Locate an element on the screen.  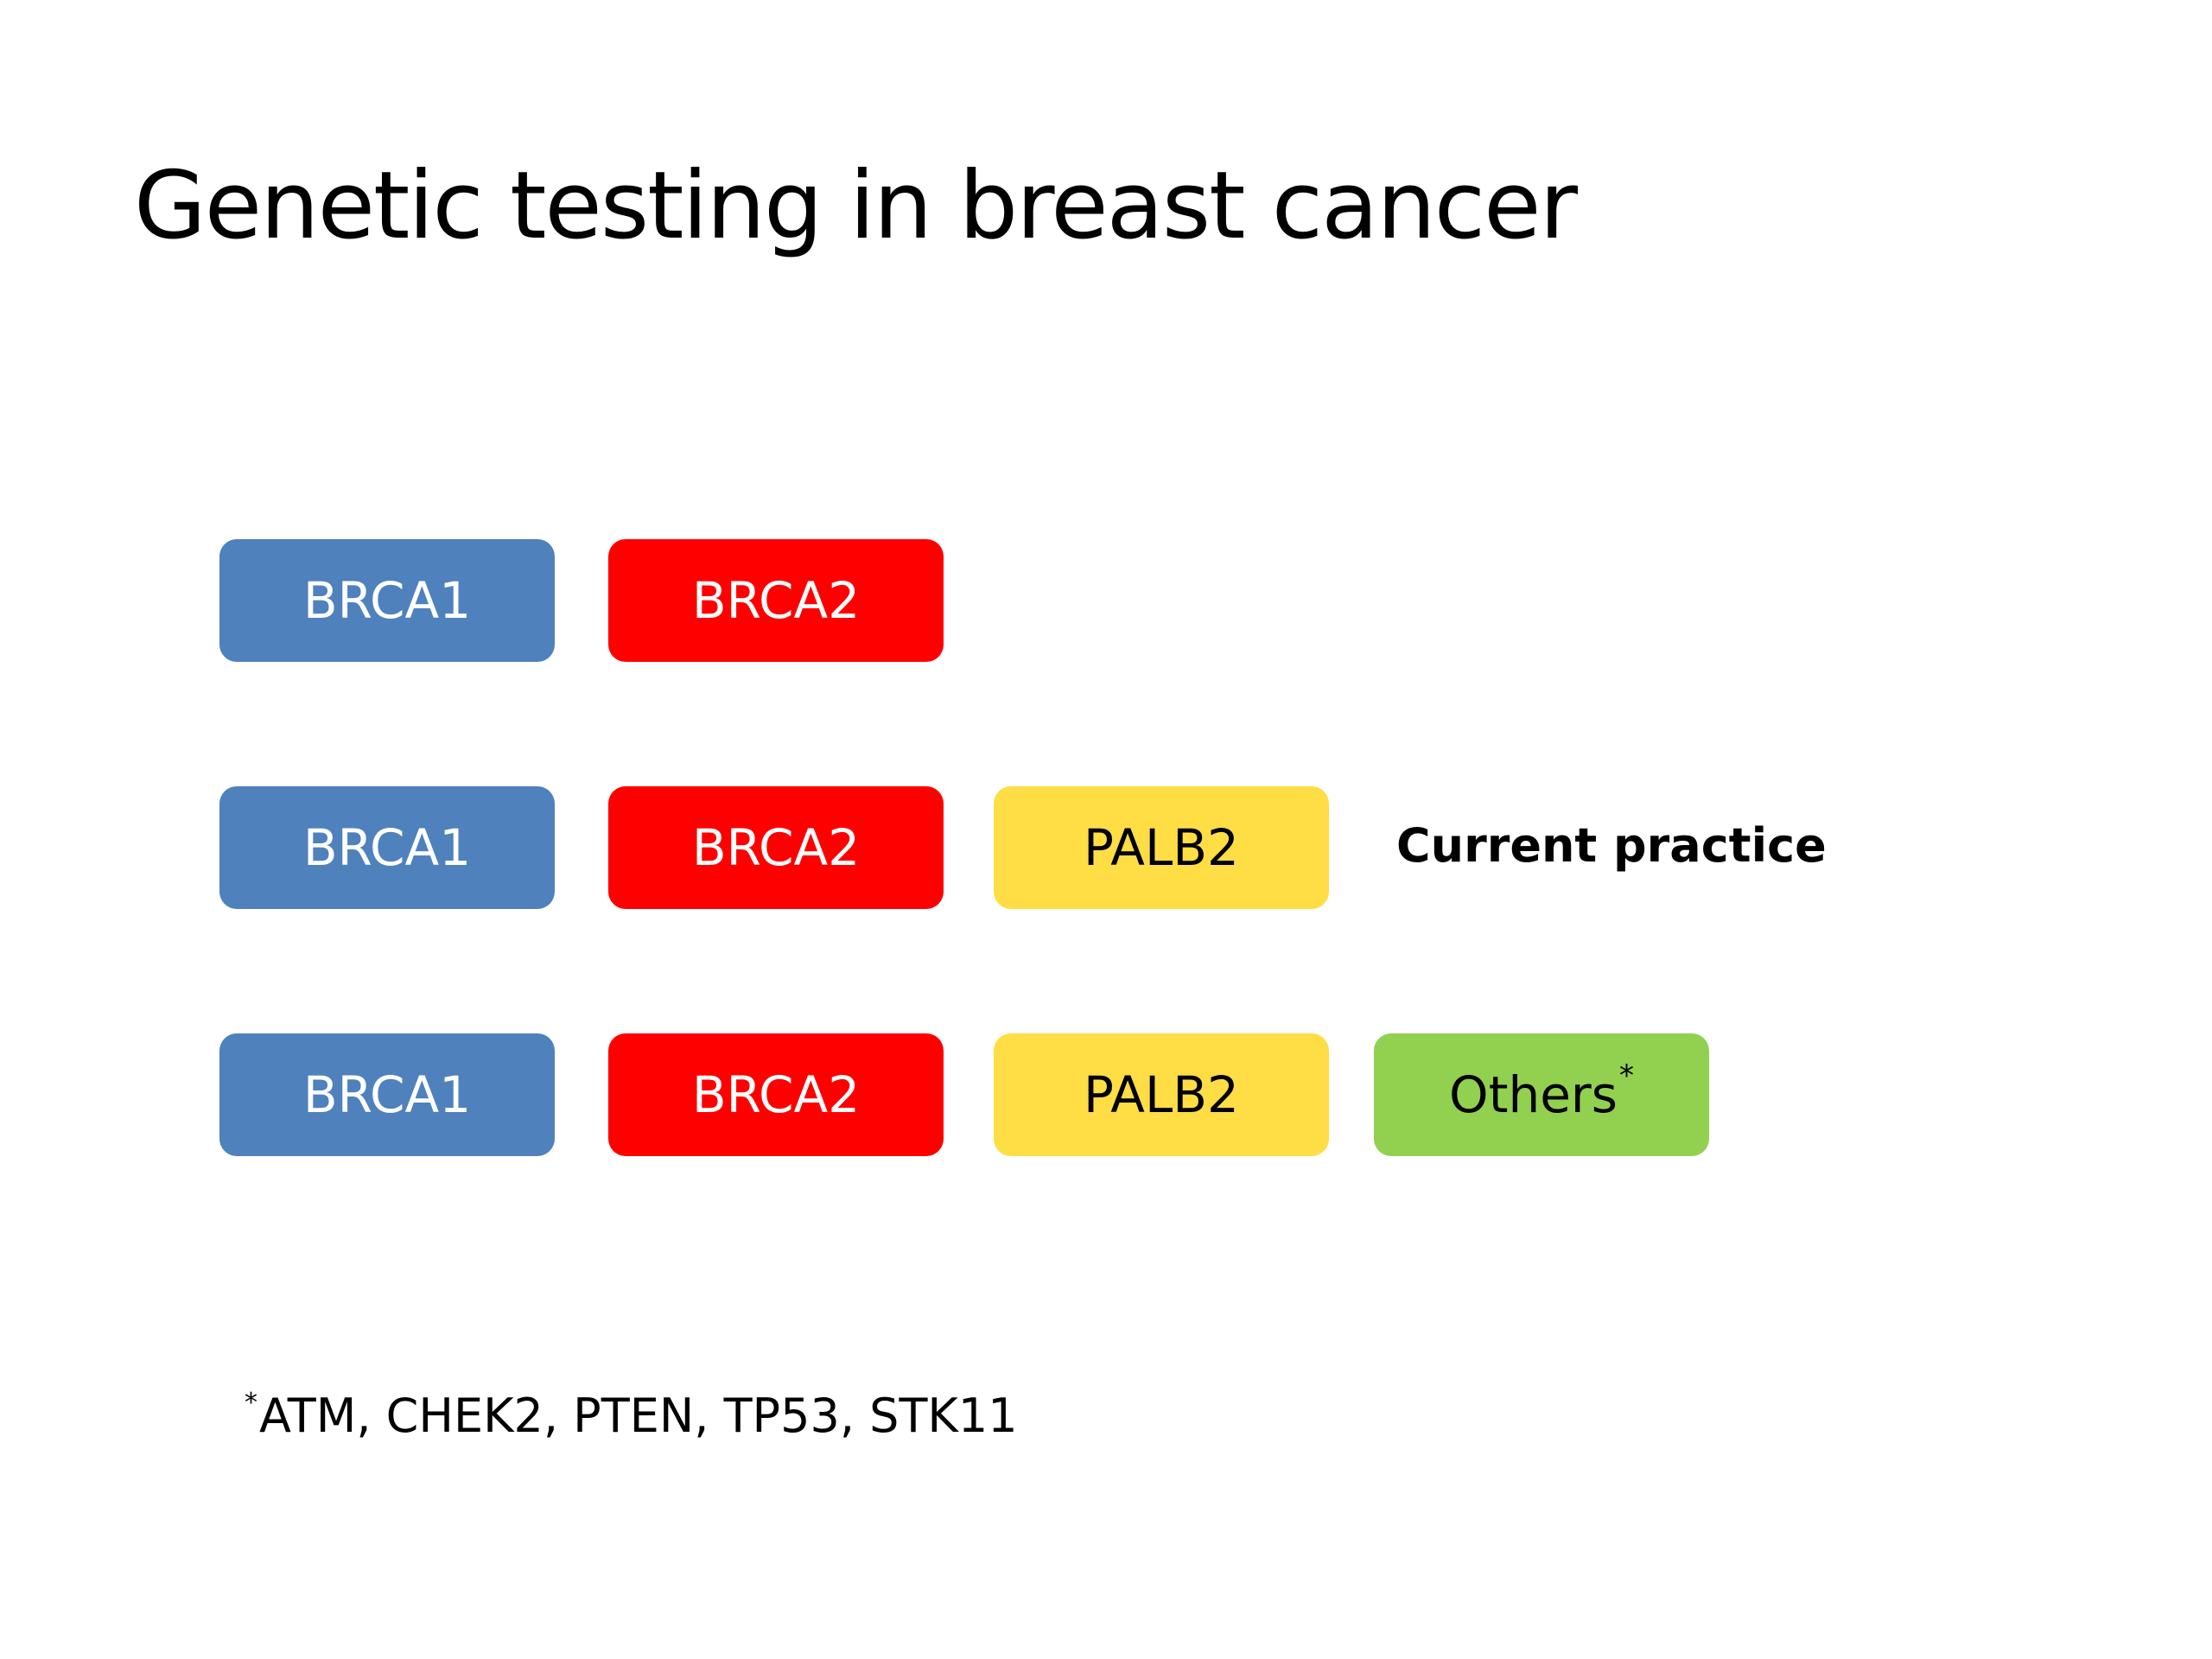
footnote-text: ATM, CHEK2, PTEN, TP53, STK11 is located at coordinates (638, 1416).